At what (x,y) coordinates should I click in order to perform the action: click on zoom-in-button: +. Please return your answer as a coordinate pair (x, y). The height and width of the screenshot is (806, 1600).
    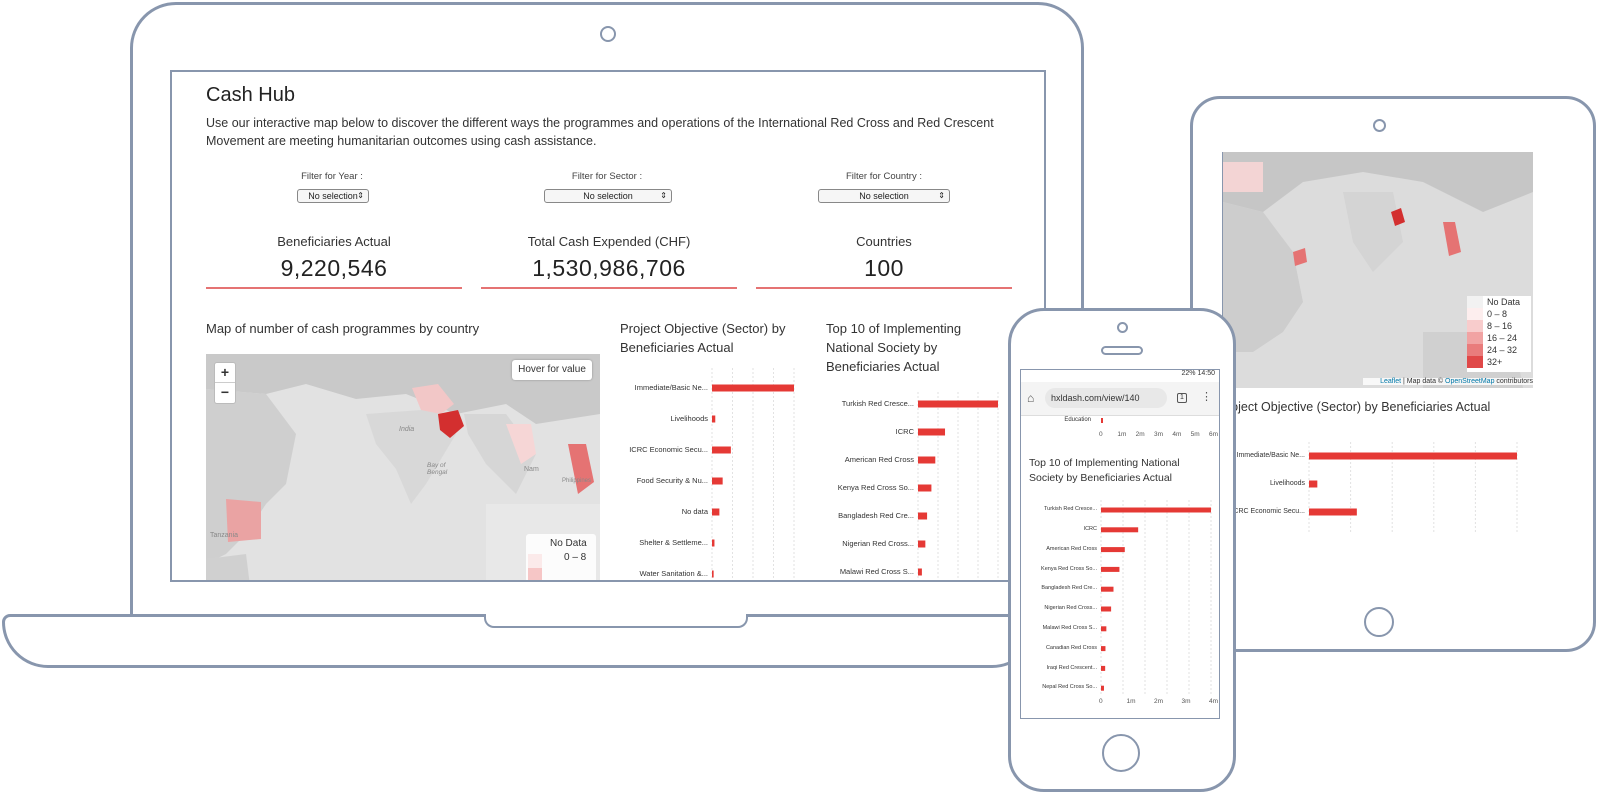
    Looking at the image, I should click on (225, 373).